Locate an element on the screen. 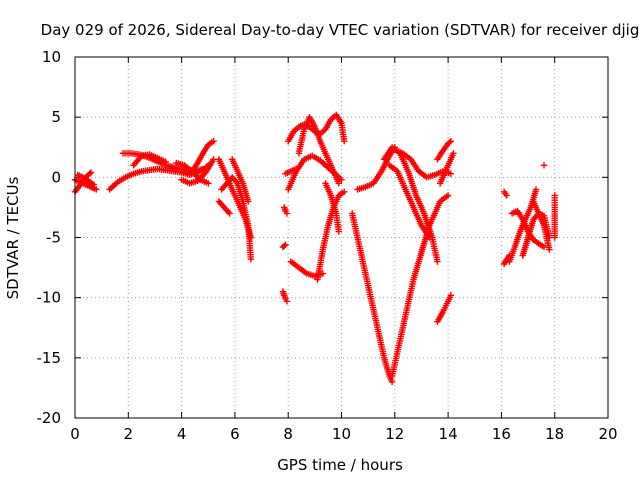  x-tick-label: 12 is located at coordinates (394, 434).